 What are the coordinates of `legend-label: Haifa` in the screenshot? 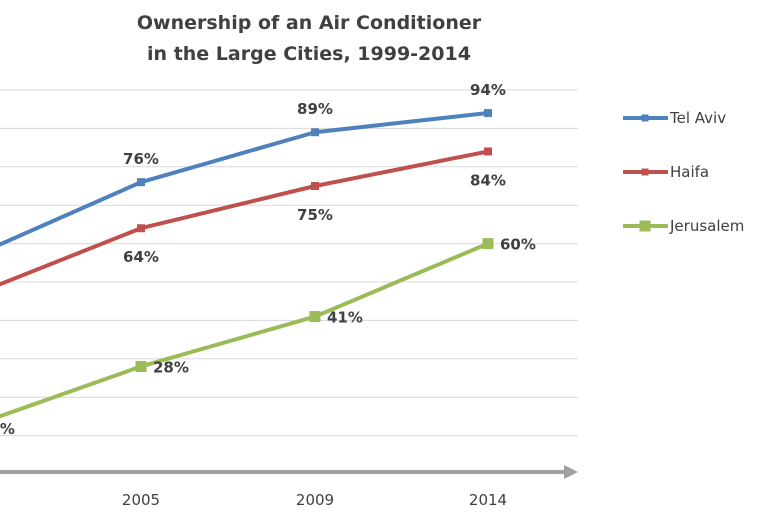 It's located at (689, 172).